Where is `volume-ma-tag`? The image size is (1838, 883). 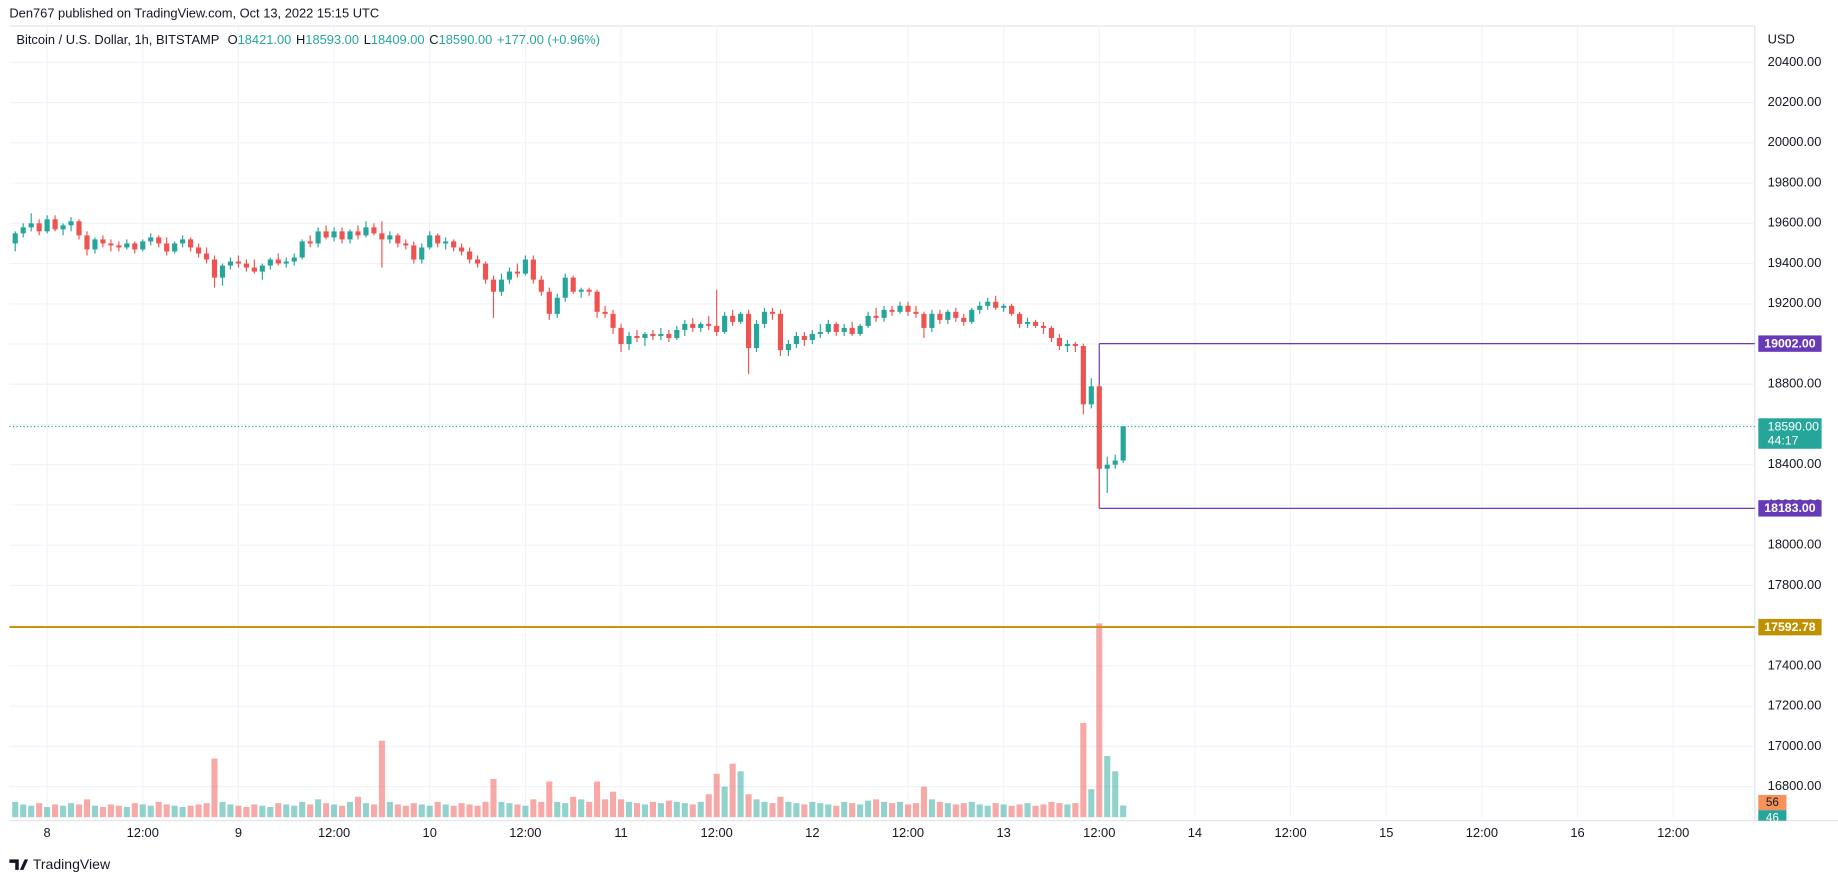 volume-ma-tag is located at coordinates (1772, 802).